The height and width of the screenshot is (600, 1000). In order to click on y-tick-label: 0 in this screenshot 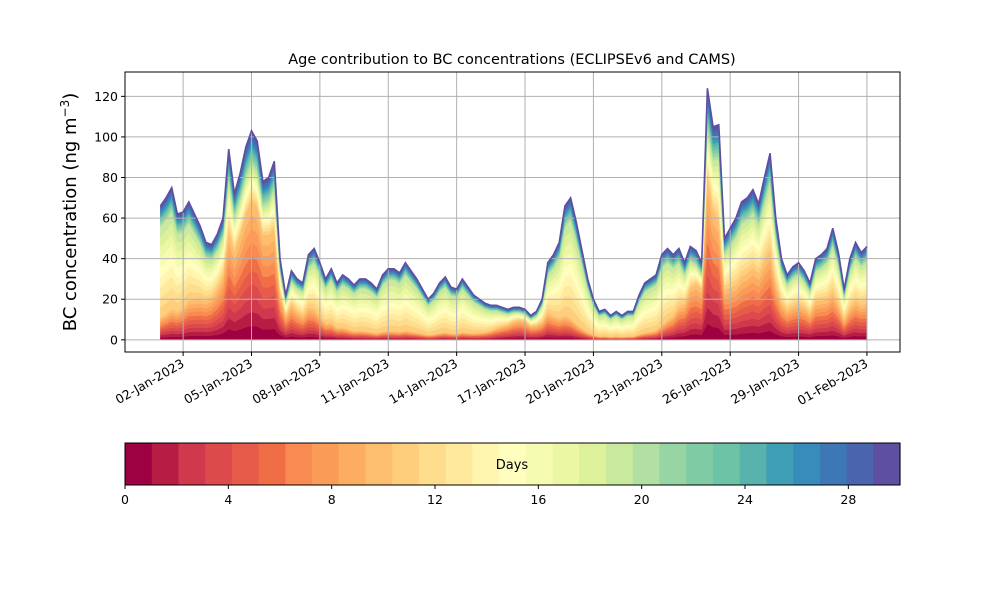, I will do `click(114, 339)`.